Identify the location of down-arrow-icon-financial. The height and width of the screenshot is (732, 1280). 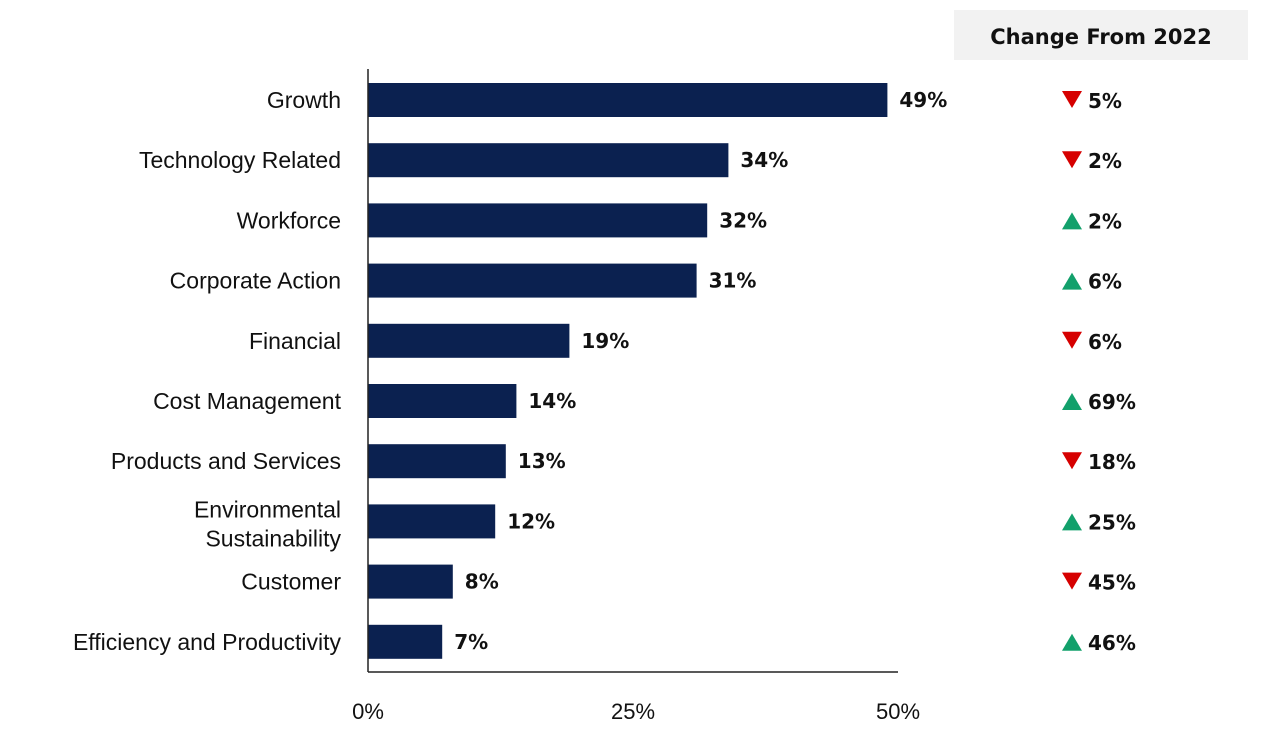
(1072, 340).